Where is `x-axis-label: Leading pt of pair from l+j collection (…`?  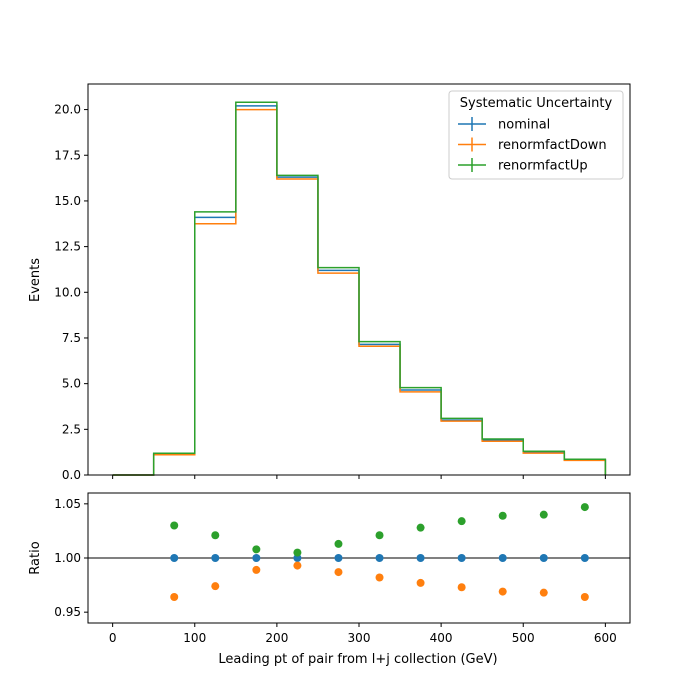 x-axis-label: Leading pt of pair from l+j collection (… is located at coordinates (357, 659).